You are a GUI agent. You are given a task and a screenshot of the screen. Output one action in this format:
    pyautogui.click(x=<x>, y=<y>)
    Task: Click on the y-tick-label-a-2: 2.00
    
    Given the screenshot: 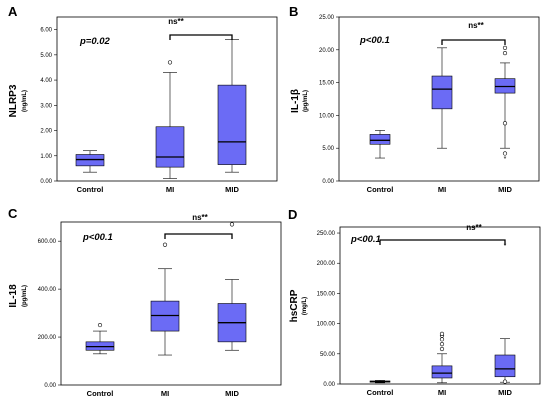 What is the action you would take?
    pyautogui.click(x=46, y=132)
    